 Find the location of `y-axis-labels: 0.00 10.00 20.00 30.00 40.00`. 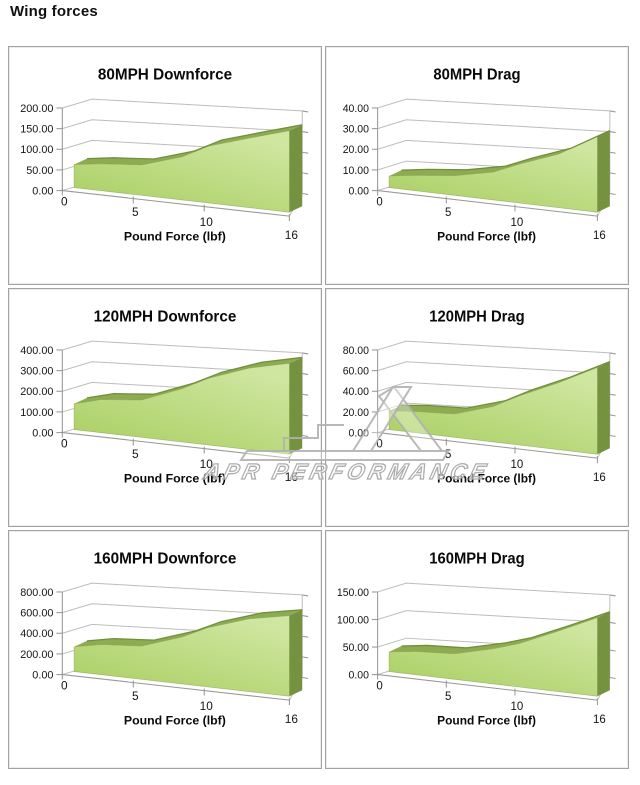

y-axis-labels: 0.00 10.00 20.00 30.00 40.00 is located at coordinates (356, 150).